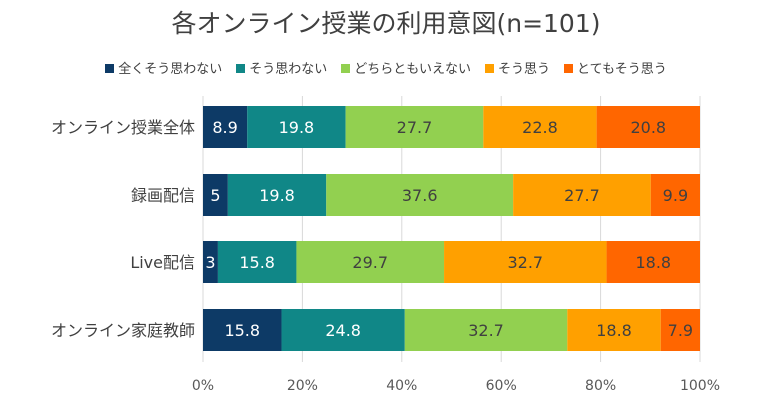  I want to click on x-tick-label: 100%, so click(700, 386).